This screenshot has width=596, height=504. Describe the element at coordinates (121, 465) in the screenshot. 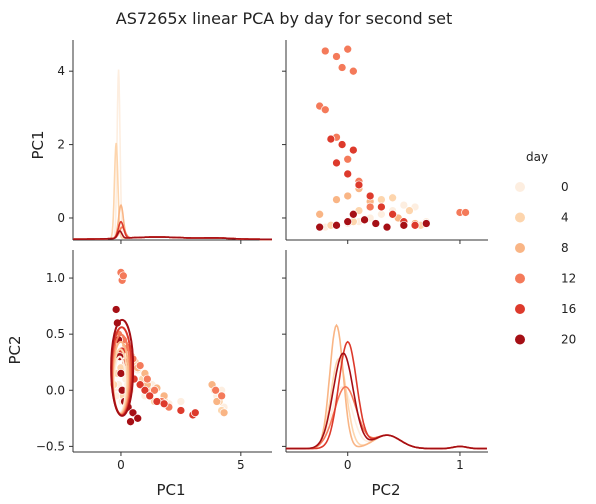

I see `bl-xtick-label: 0` at that location.